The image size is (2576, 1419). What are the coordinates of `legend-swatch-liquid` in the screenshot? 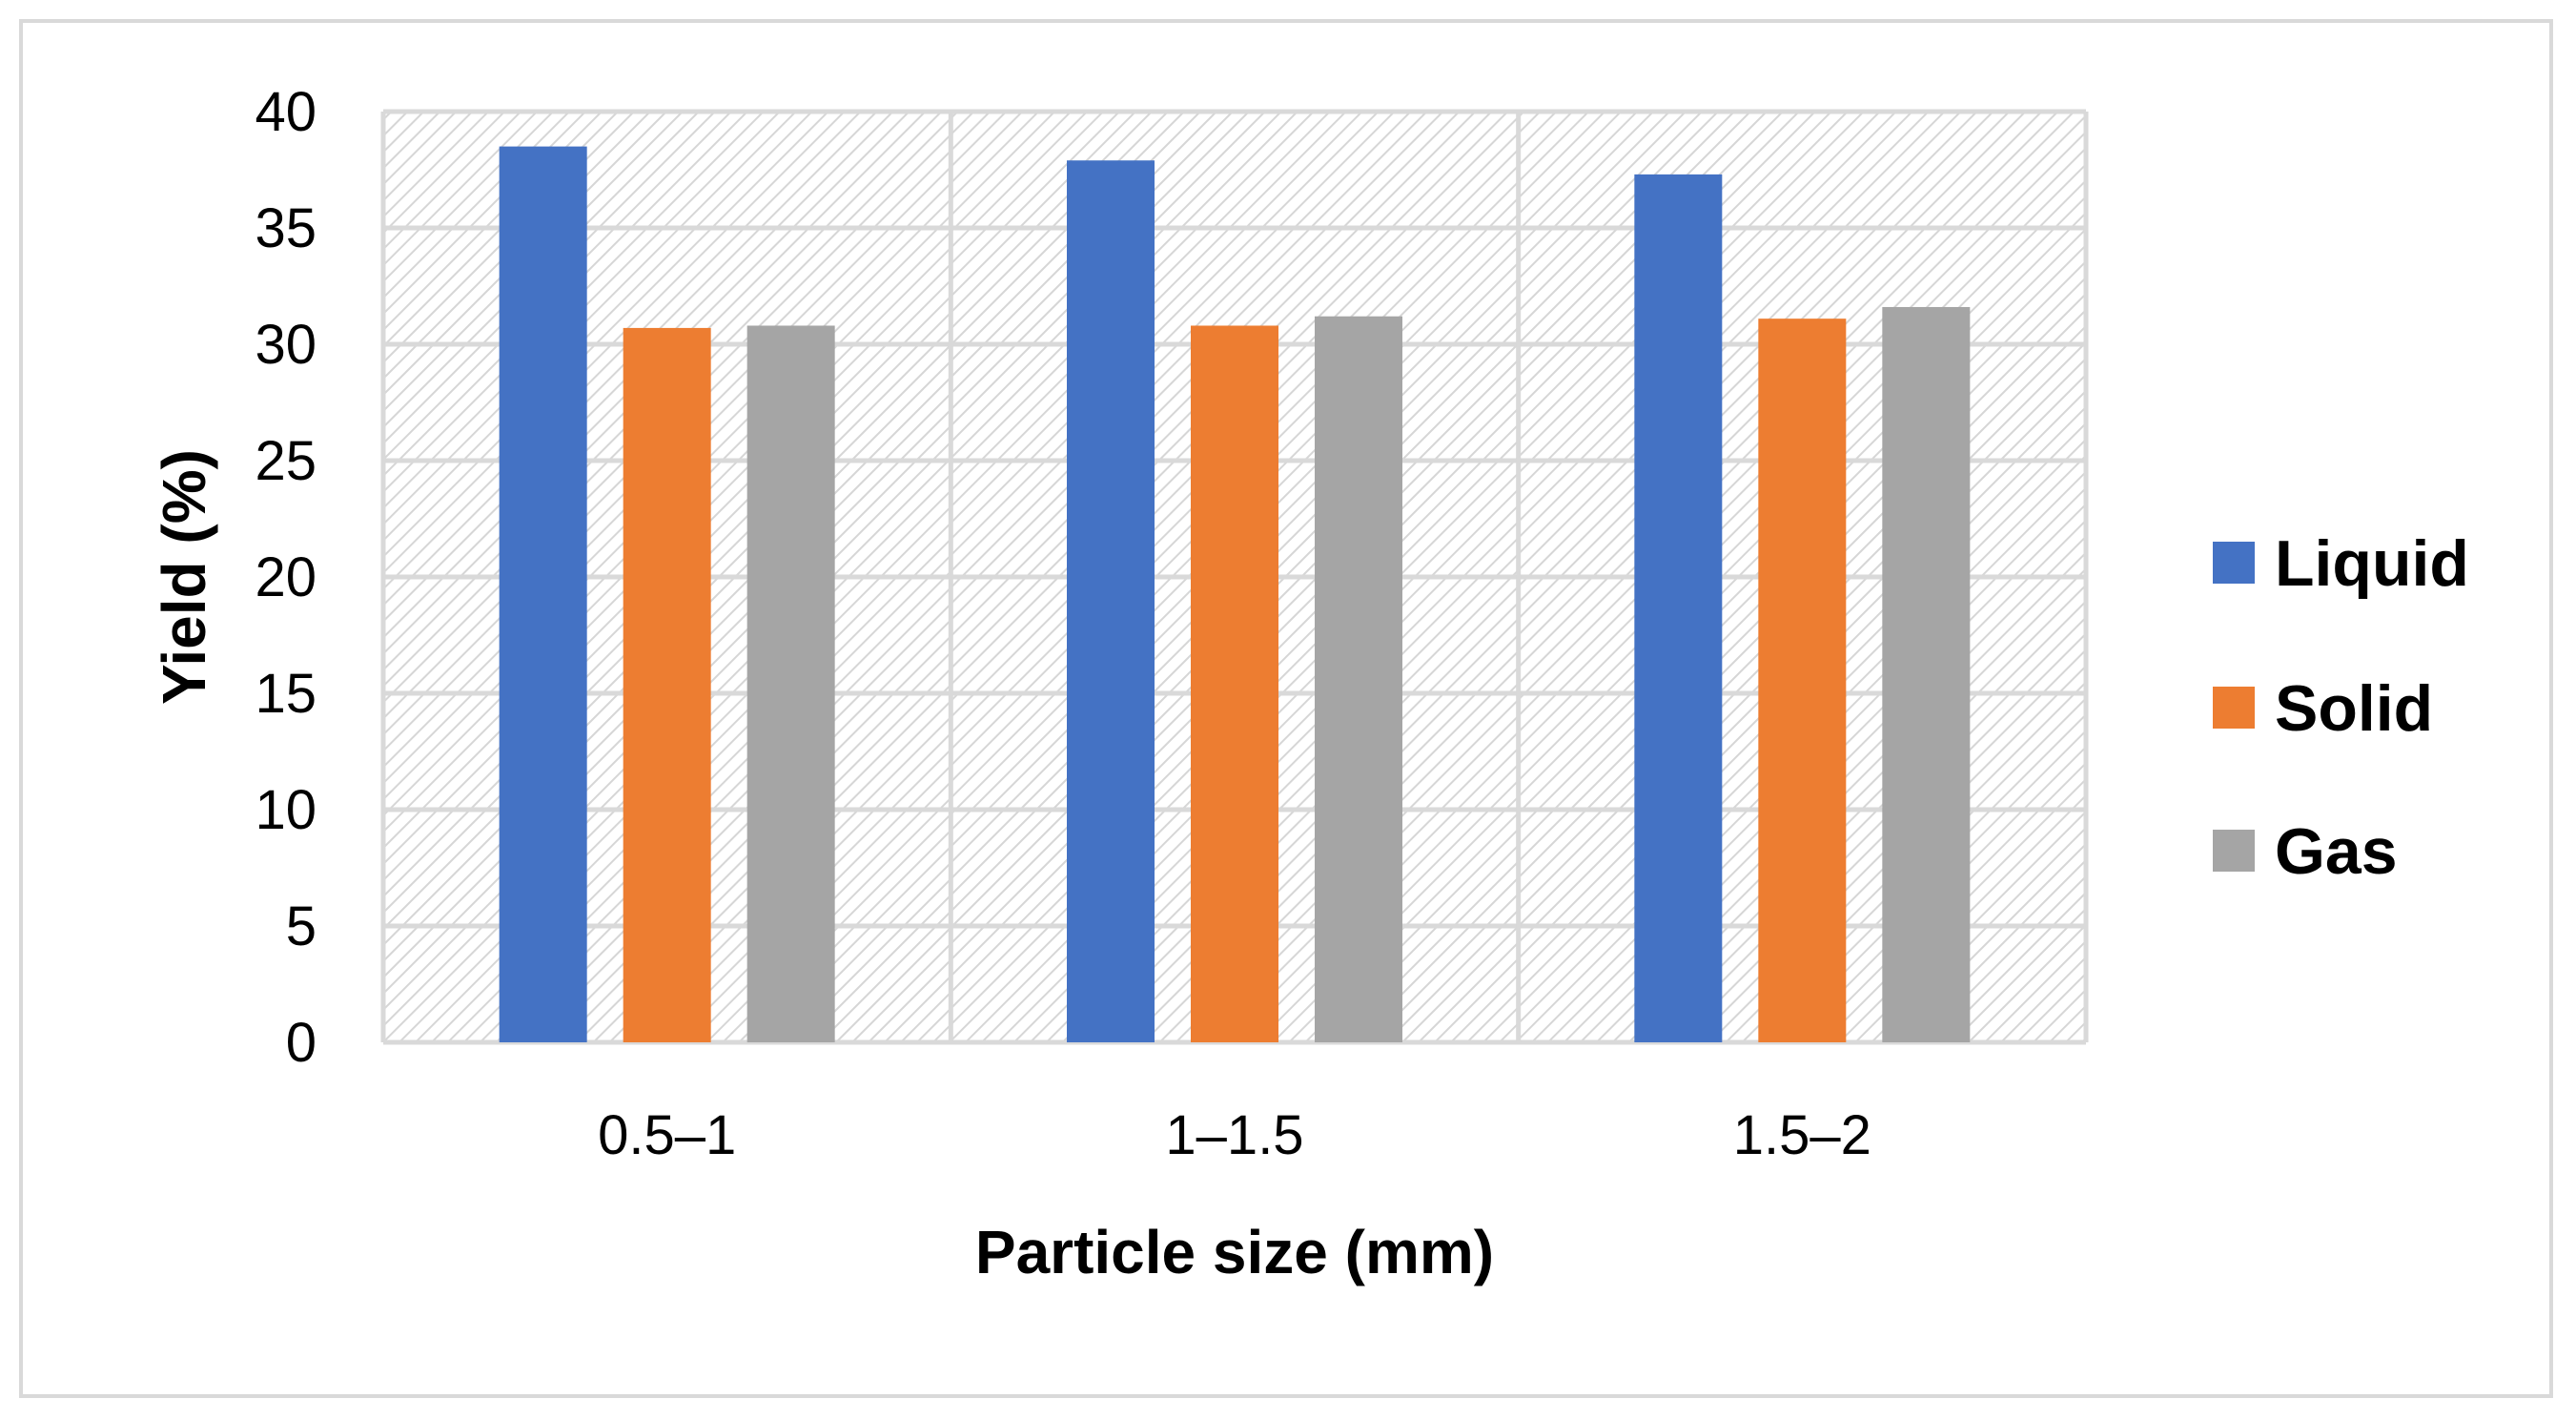 It's located at (2234, 563).